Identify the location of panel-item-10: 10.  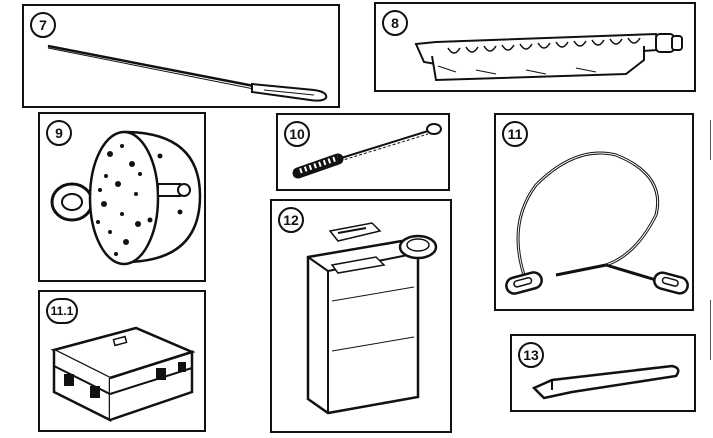
(363, 152).